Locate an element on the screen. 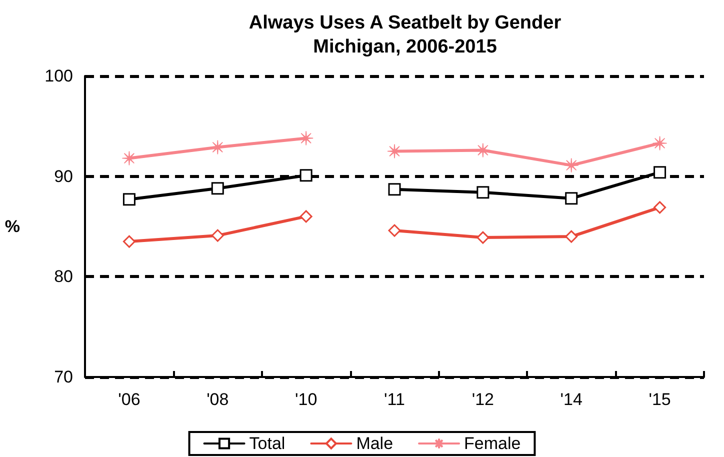 The height and width of the screenshot is (457, 724). x-tick-label: '08 is located at coordinates (217, 399).